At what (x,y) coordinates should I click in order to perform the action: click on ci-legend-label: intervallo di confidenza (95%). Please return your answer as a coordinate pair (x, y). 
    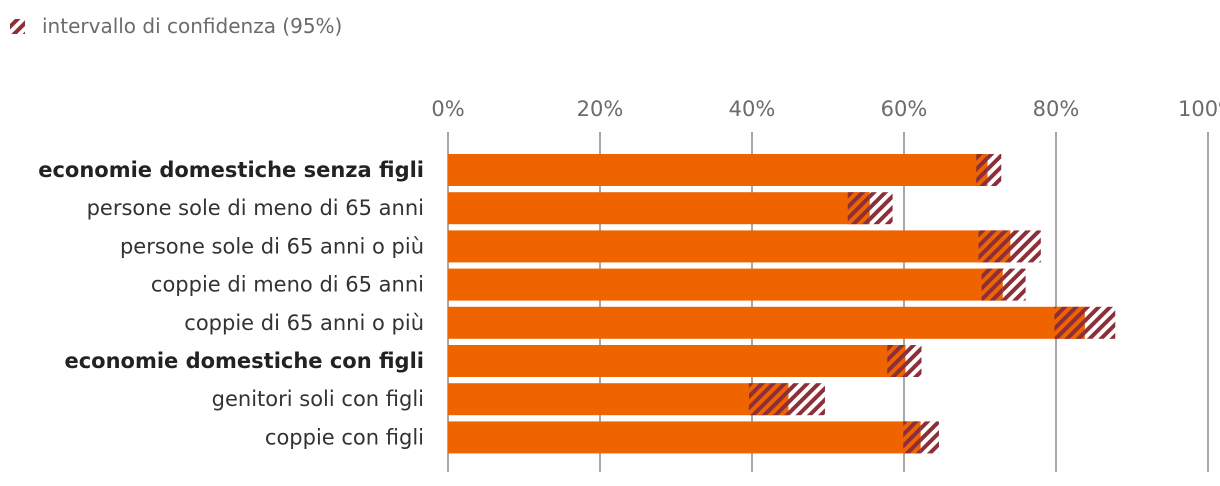
    Looking at the image, I should click on (192, 26).